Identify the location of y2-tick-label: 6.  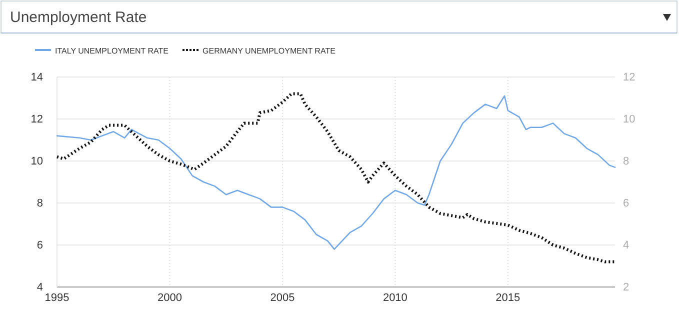
(626, 204).